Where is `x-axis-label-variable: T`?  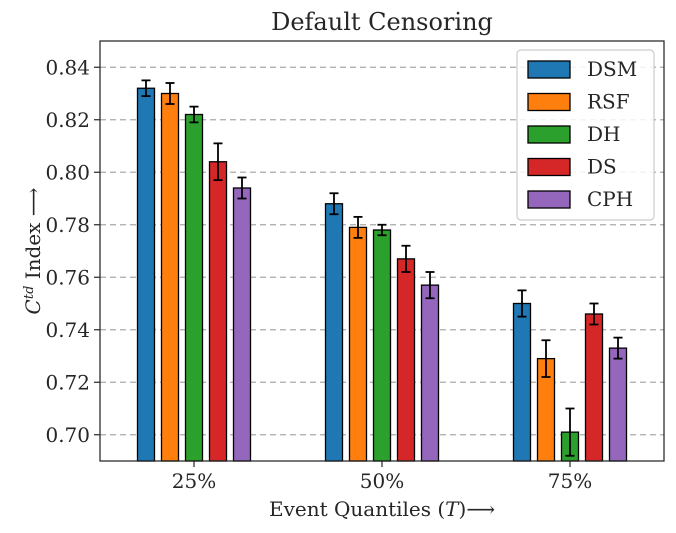 x-axis-label-variable: T is located at coordinates (452, 509).